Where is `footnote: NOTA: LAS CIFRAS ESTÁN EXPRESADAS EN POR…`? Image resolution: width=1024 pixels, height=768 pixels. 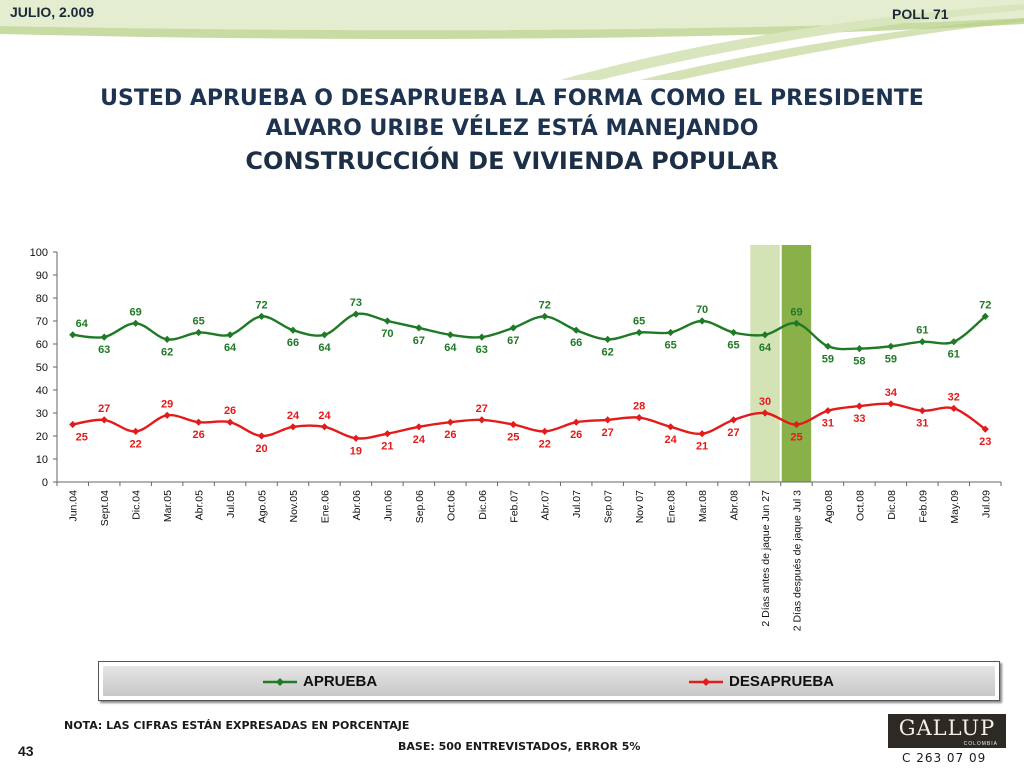 footnote: NOTA: LAS CIFRAS ESTÁN EXPRESADAS EN POR… is located at coordinates (237, 725).